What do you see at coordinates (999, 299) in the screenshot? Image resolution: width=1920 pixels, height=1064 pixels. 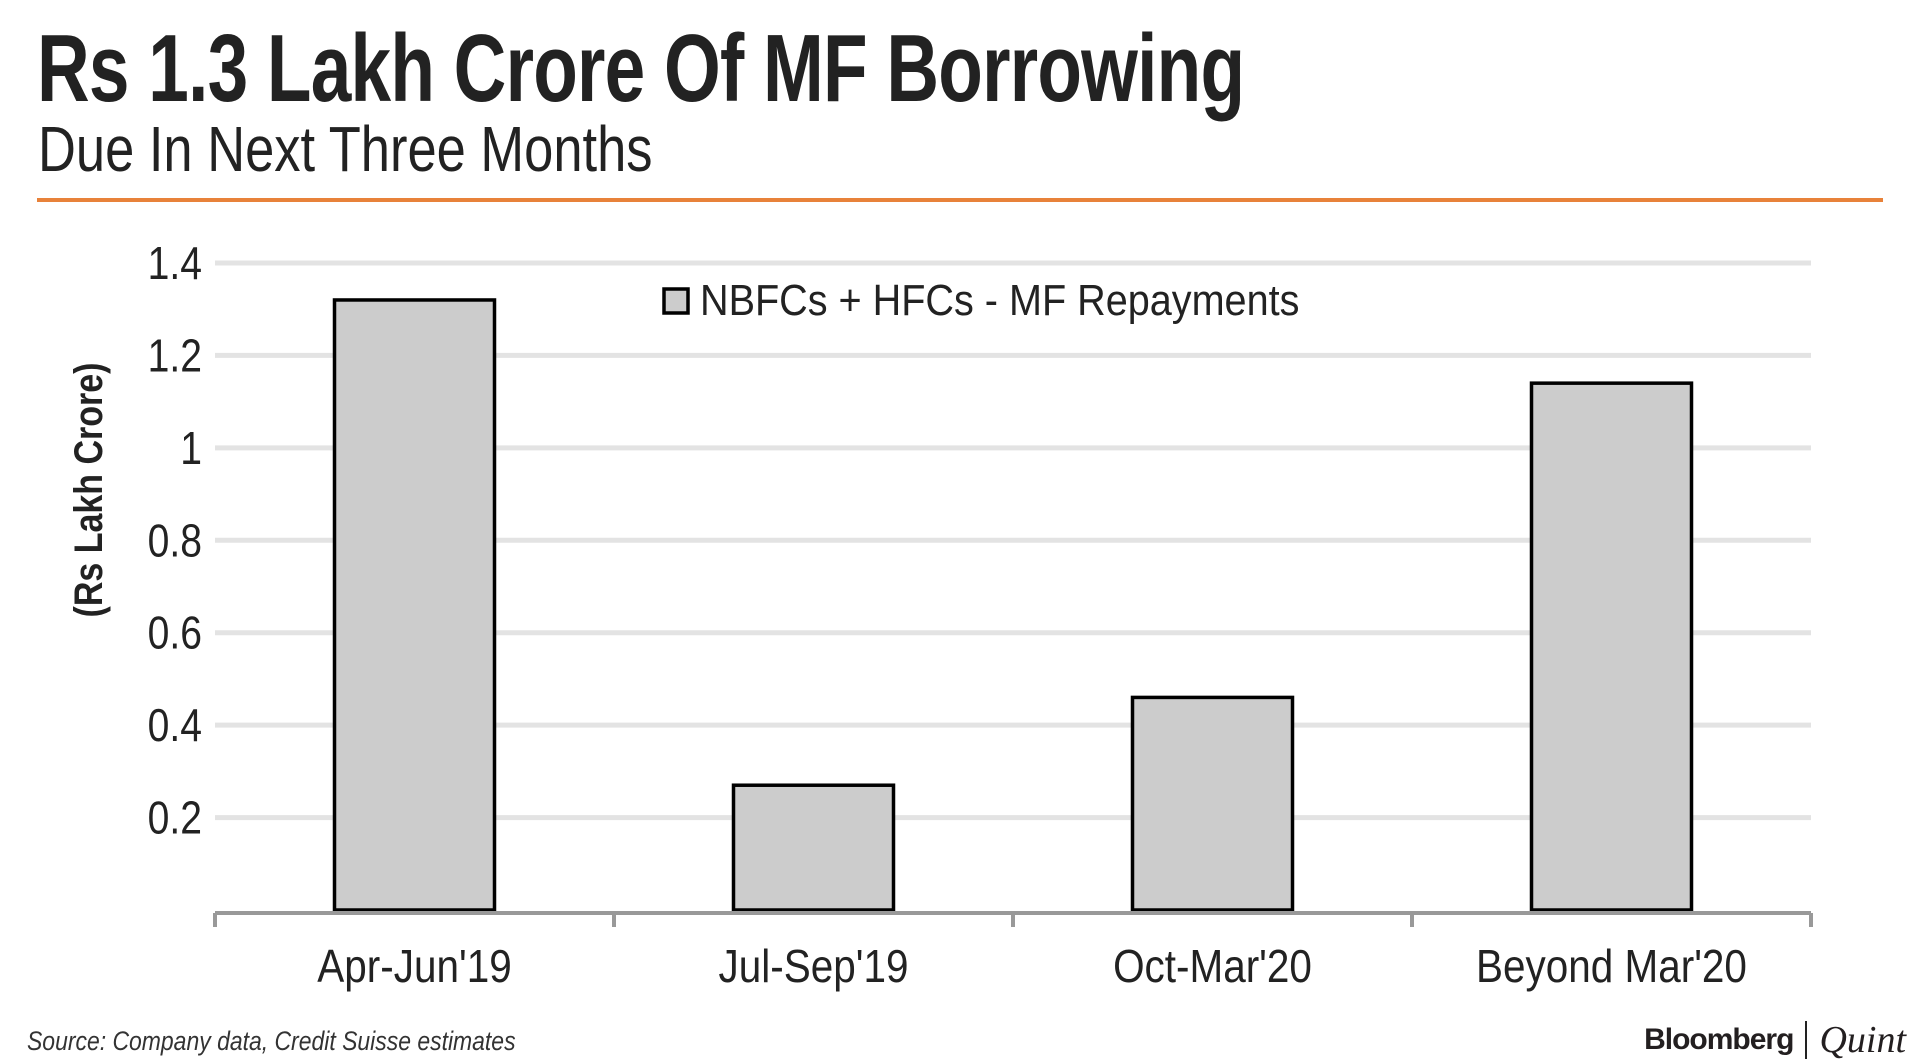 I see `legend-label: NBFCs + HFCs - MF Repayments` at bounding box center [999, 299].